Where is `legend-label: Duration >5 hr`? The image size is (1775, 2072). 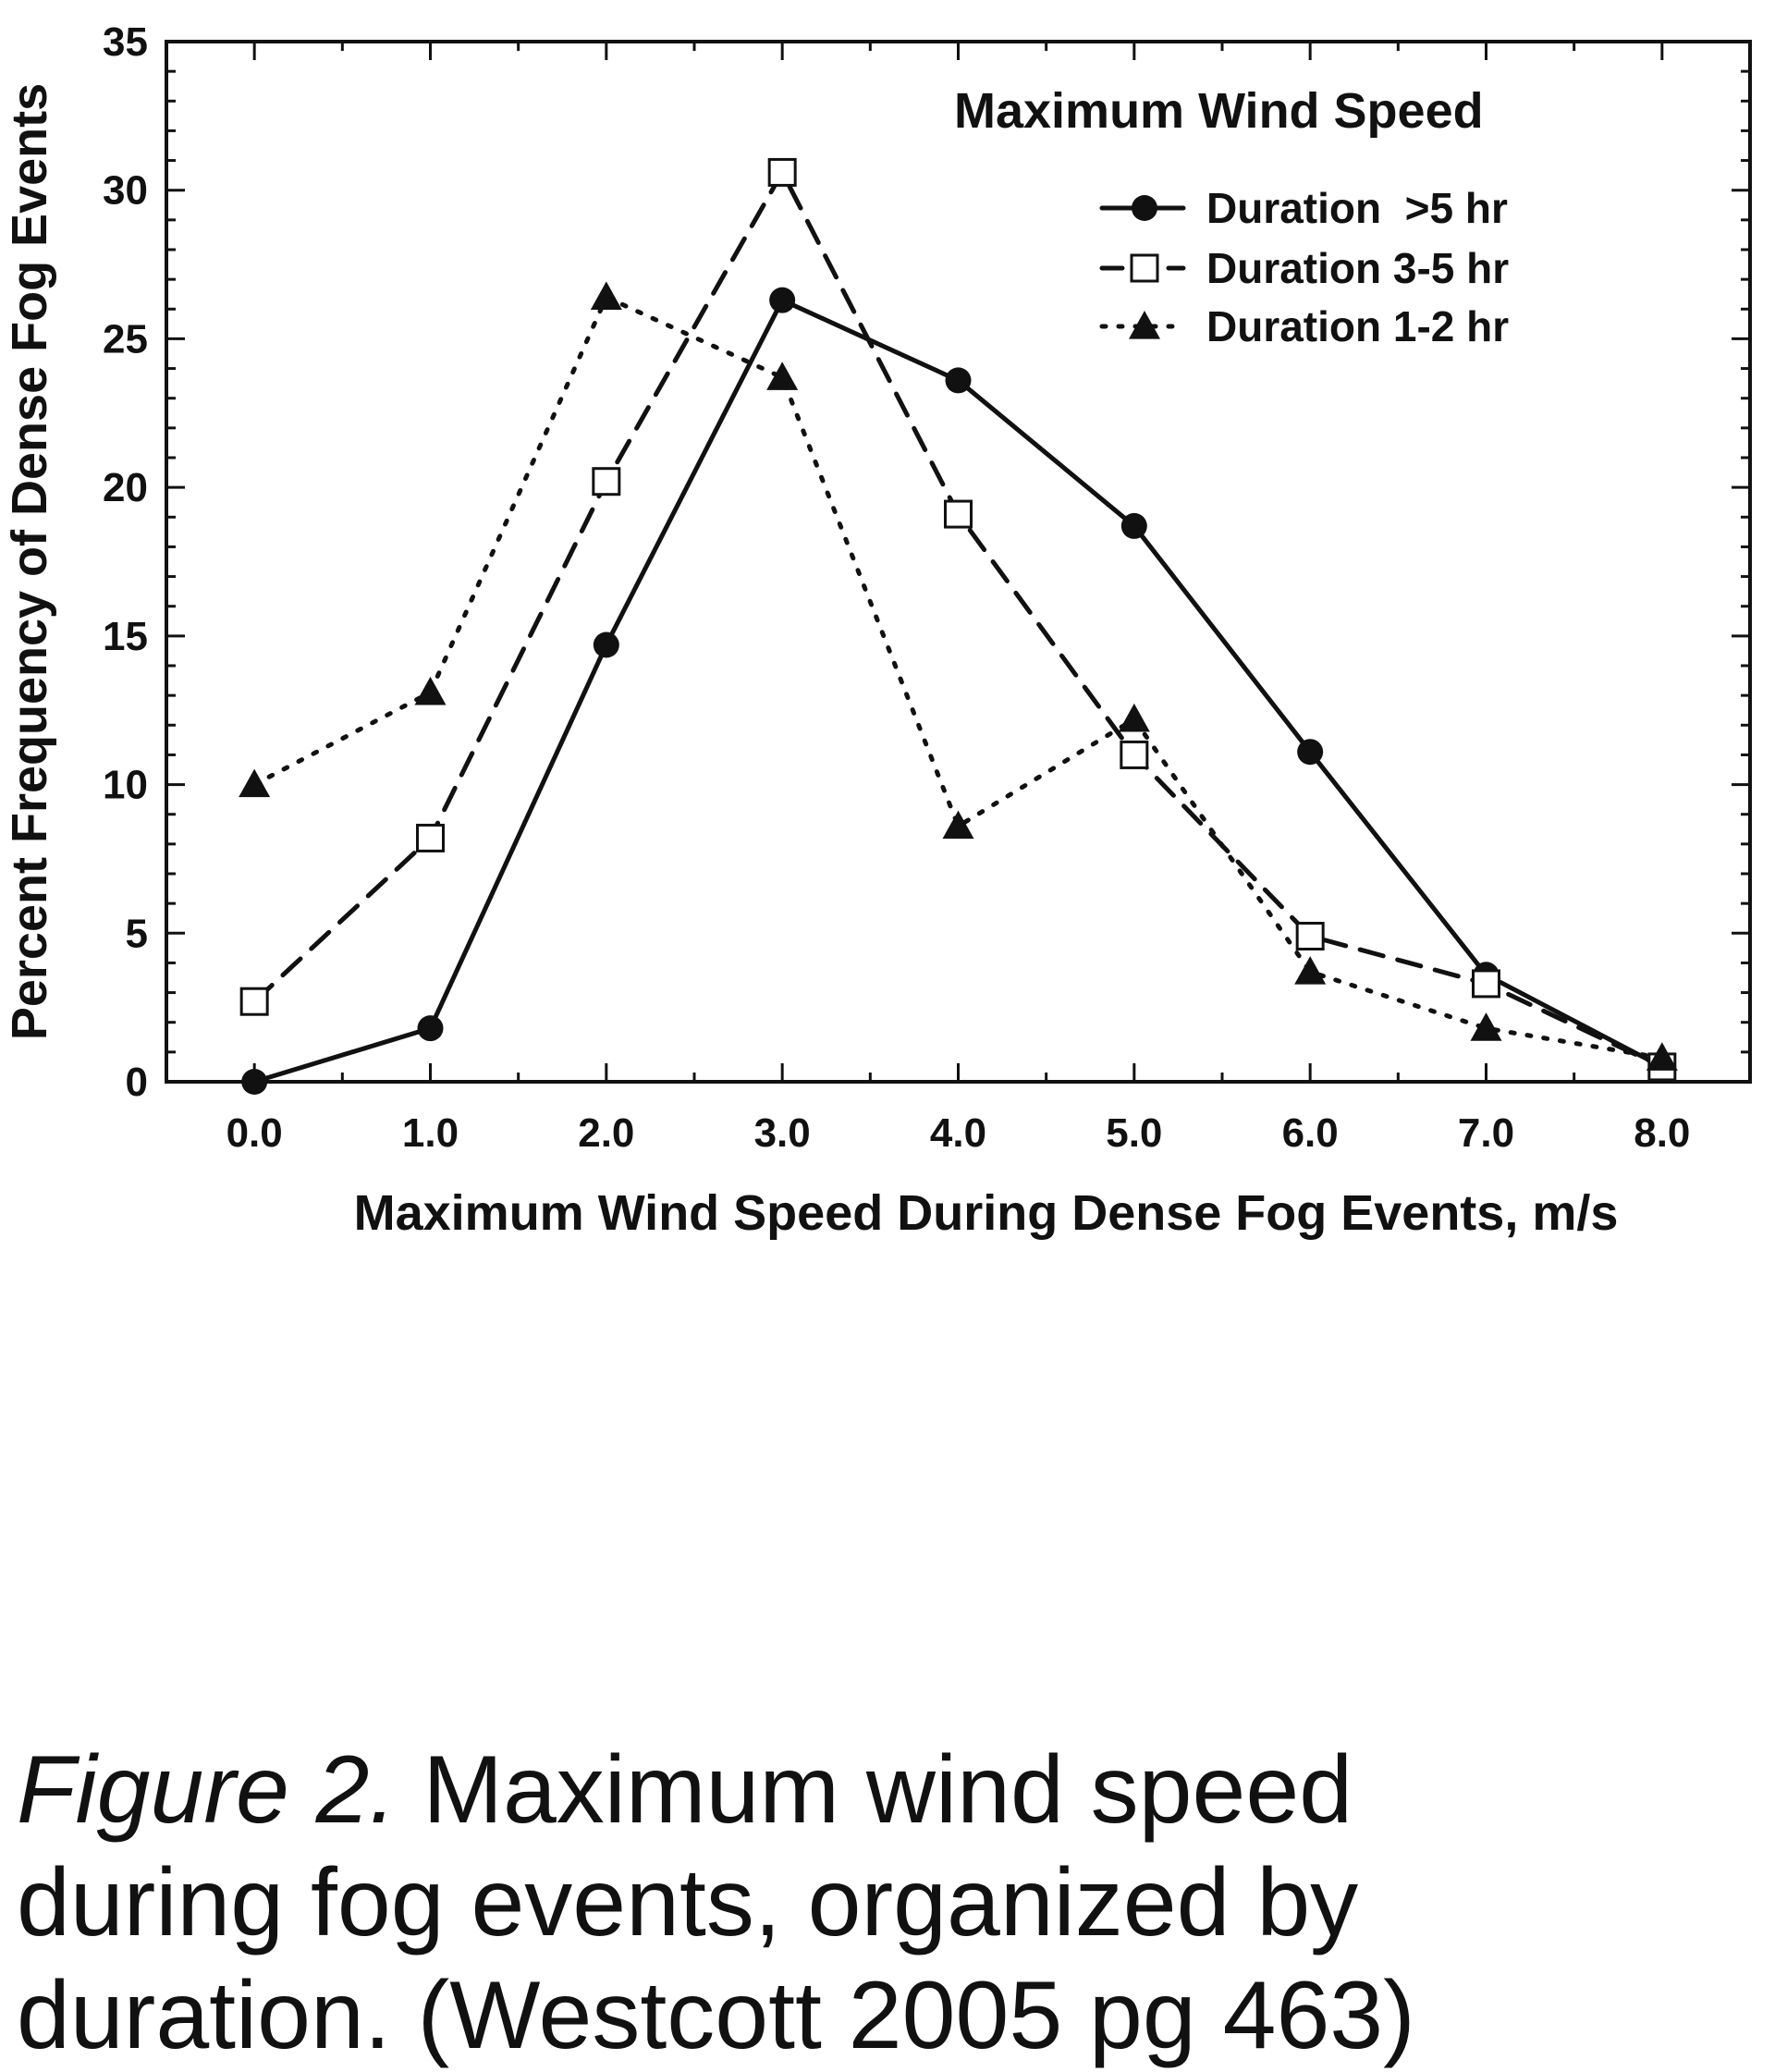
legend-label: Duration >5 hr is located at coordinates (1357, 208).